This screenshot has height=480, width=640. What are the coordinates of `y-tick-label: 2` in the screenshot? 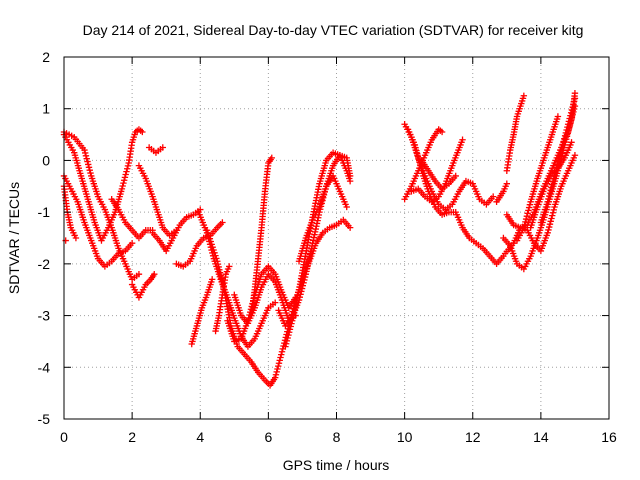 It's located at (46, 57).